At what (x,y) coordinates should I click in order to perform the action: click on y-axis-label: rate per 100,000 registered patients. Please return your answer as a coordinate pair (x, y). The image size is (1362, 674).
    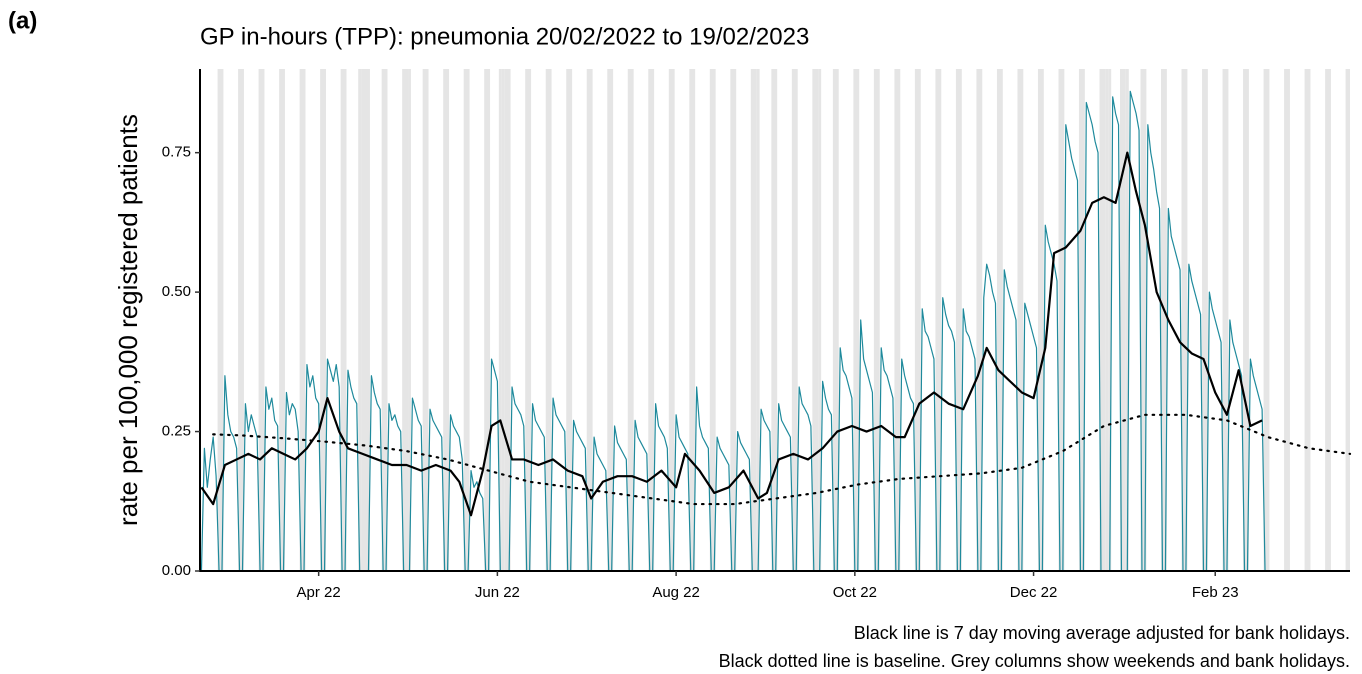
    Looking at the image, I should click on (128, 320).